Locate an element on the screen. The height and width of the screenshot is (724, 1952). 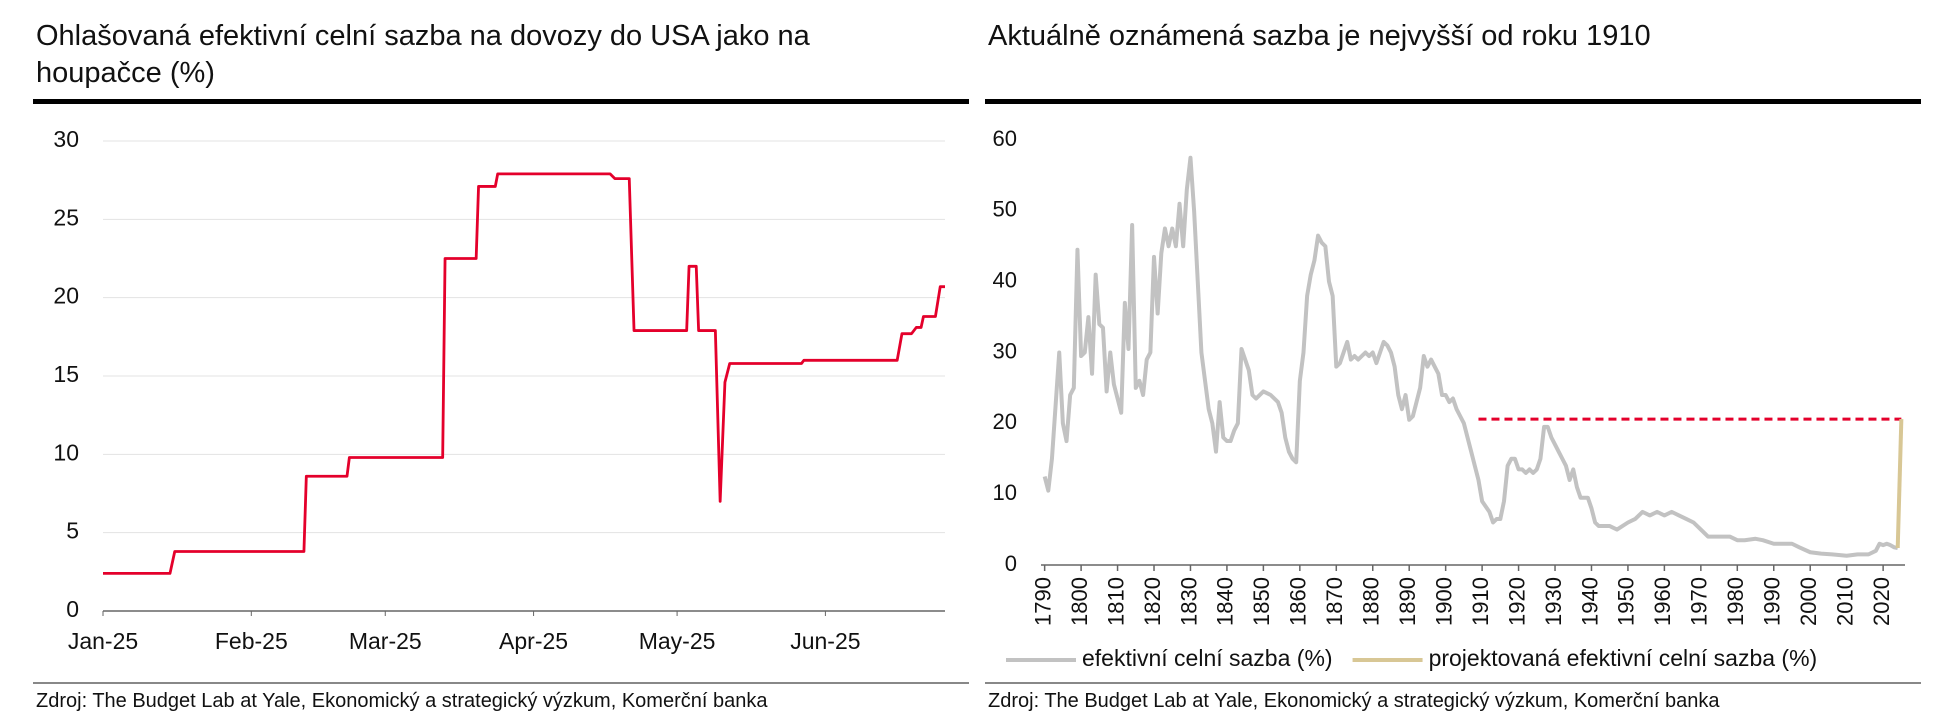
x-tick-label: 1910 is located at coordinates (1480, 601).